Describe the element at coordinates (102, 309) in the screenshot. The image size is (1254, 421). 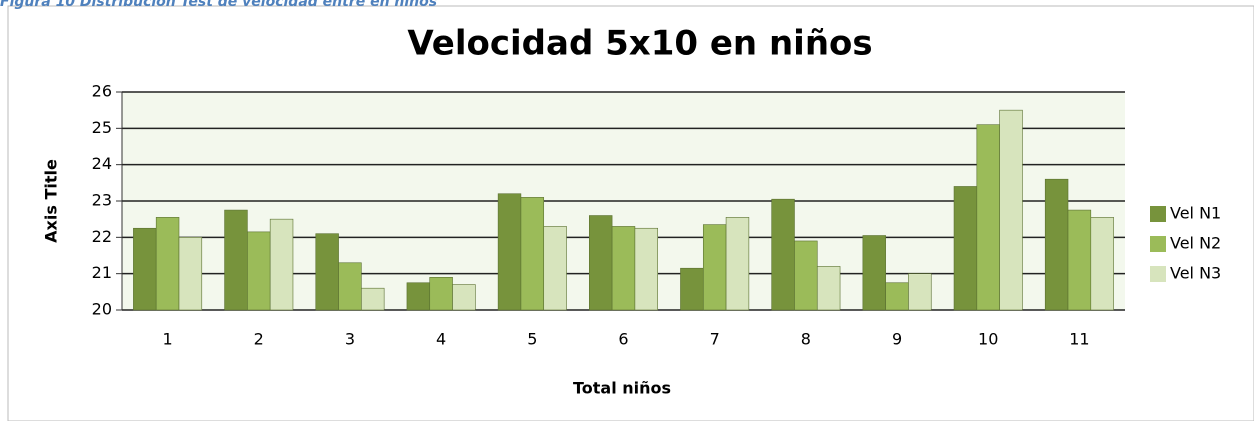
I see `y-tick-label: 20` at that location.